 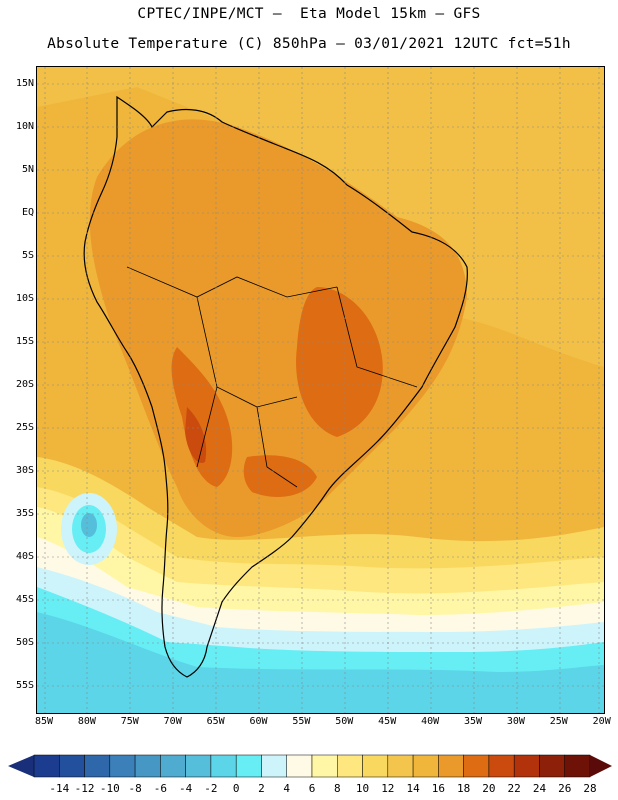 What do you see at coordinates (601, 721) in the screenshot?
I see `longitude-label: 20W` at bounding box center [601, 721].